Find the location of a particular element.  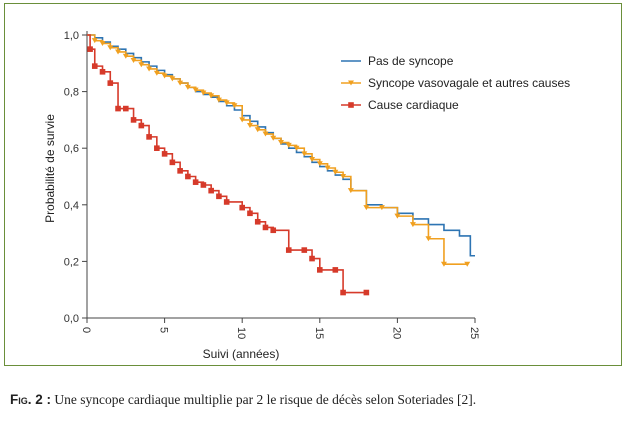

x-tick-label: 20 is located at coordinates (396, 333).